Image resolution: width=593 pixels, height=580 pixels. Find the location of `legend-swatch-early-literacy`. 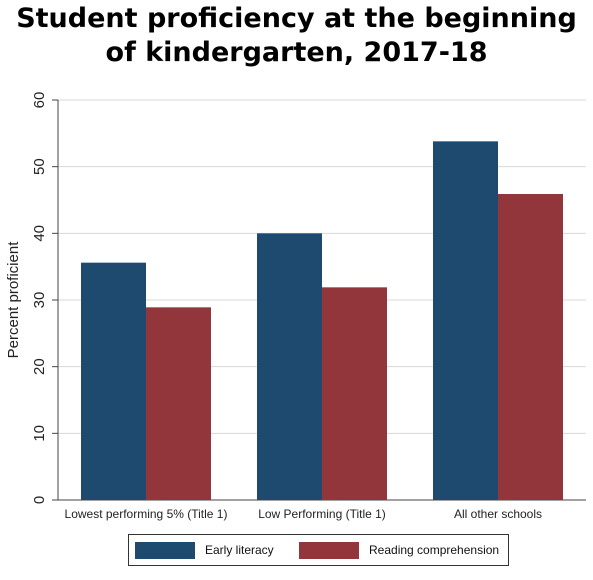

legend-swatch-early-literacy is located at coordinates (165, 550).